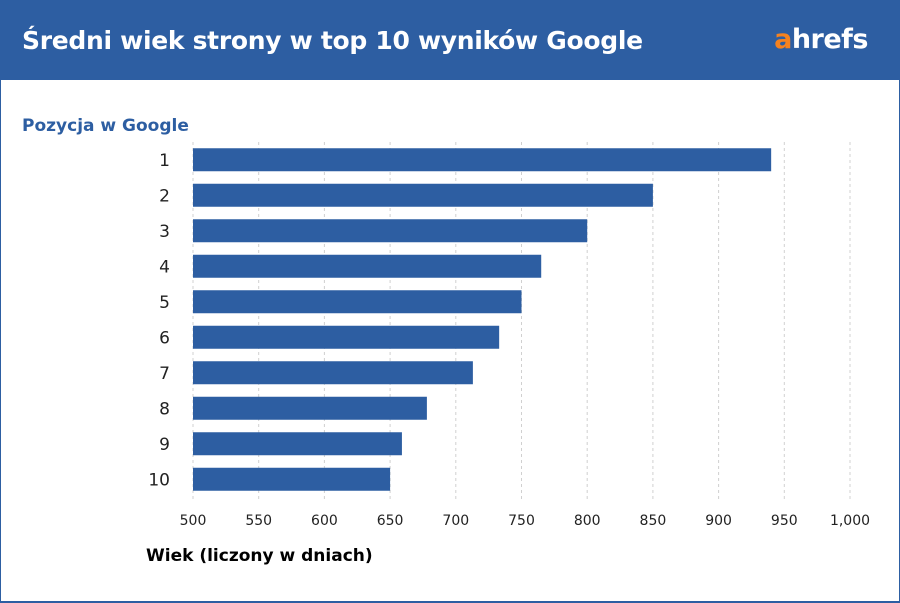  I want to click on y-tick-label: 6, so click(164, 338).